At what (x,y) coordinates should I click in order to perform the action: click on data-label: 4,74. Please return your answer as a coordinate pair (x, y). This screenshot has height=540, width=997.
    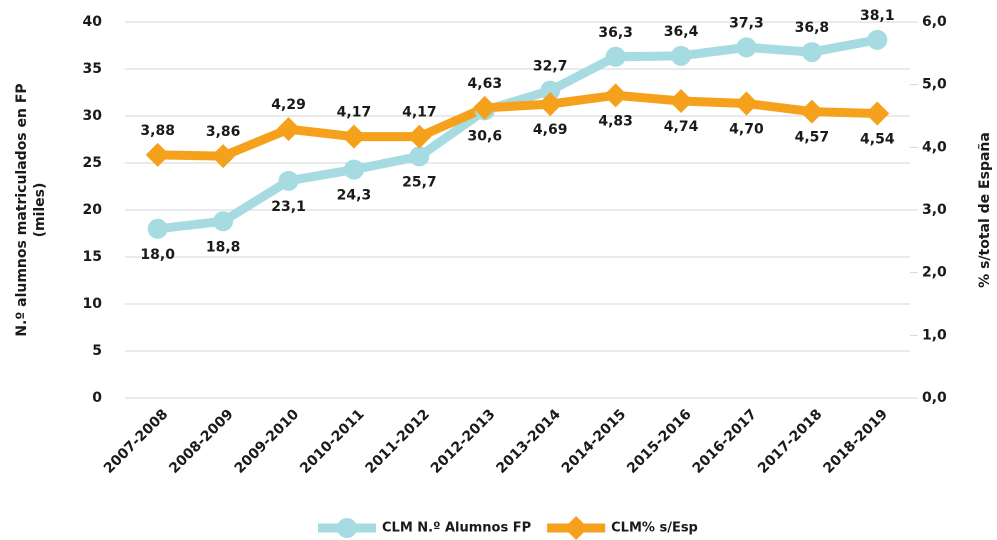
    Looking at the image, I should click on (681, 127).